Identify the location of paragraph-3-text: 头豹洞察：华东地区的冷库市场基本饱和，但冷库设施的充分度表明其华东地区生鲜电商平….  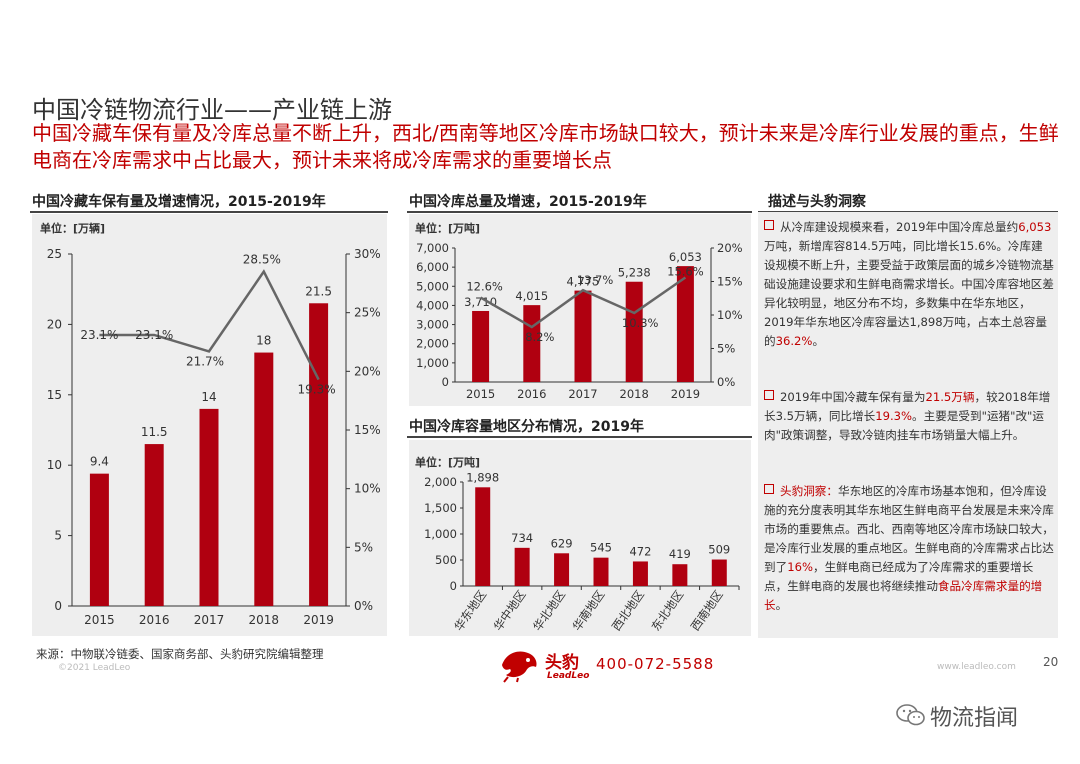
(909, 548).